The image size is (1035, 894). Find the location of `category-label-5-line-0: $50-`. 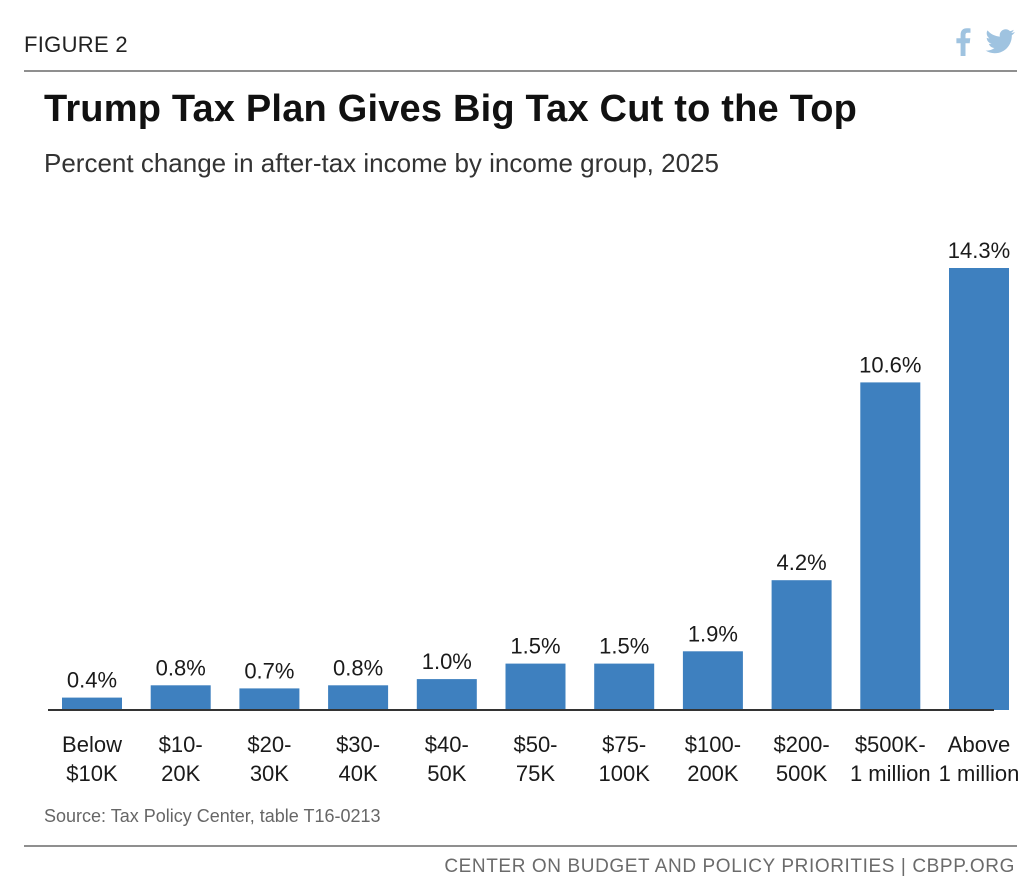

category-label-5-line-0: $50- is located at coordinates (535, 744).